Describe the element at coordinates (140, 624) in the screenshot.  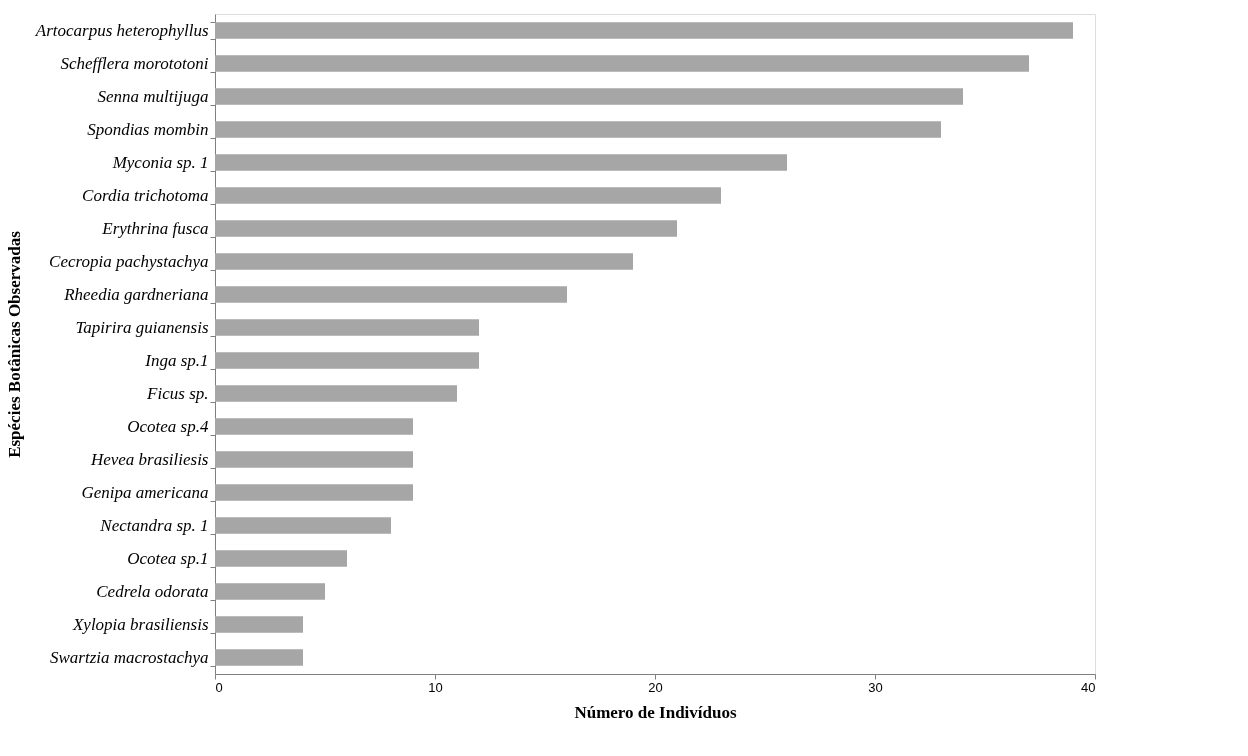
I see `y-tick-label: Xylopia brasiliensis` at that location.